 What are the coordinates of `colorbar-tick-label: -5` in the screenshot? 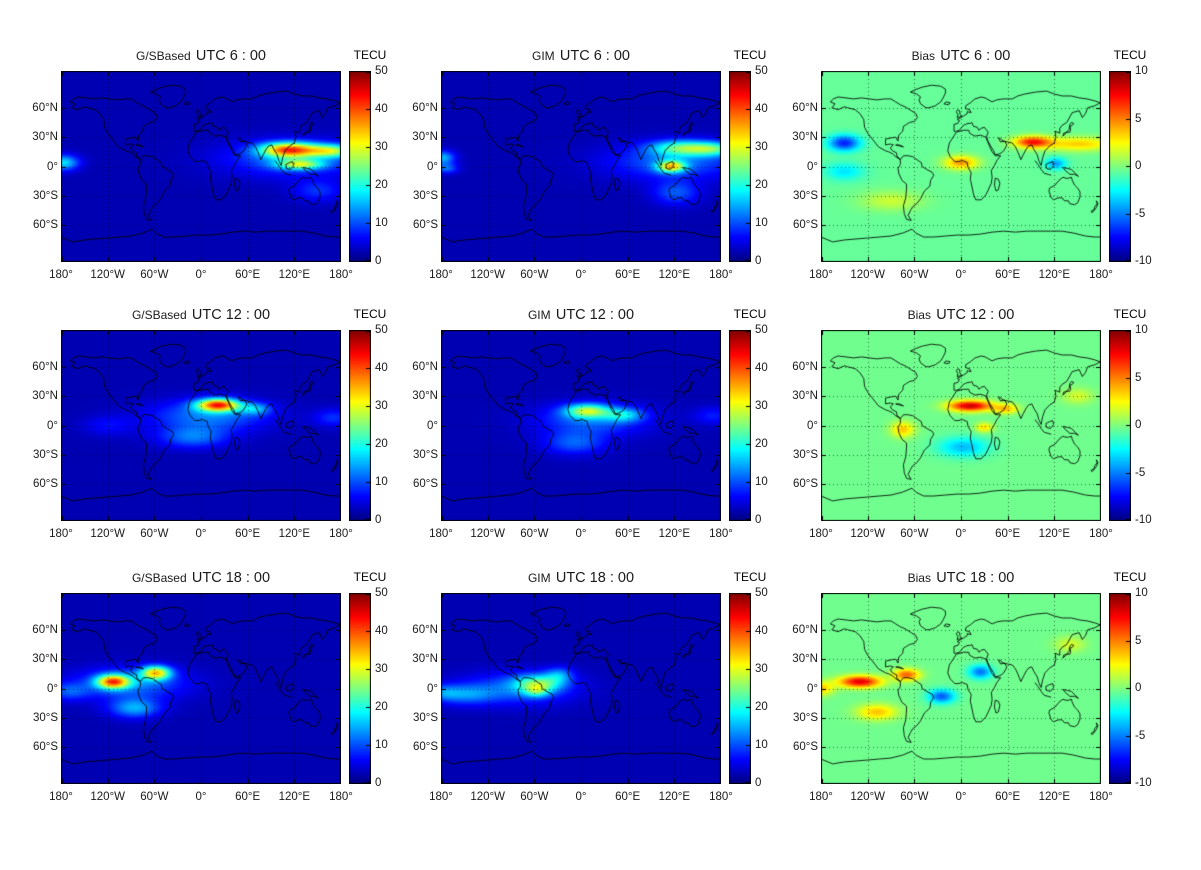 It's located at (1140, 472).